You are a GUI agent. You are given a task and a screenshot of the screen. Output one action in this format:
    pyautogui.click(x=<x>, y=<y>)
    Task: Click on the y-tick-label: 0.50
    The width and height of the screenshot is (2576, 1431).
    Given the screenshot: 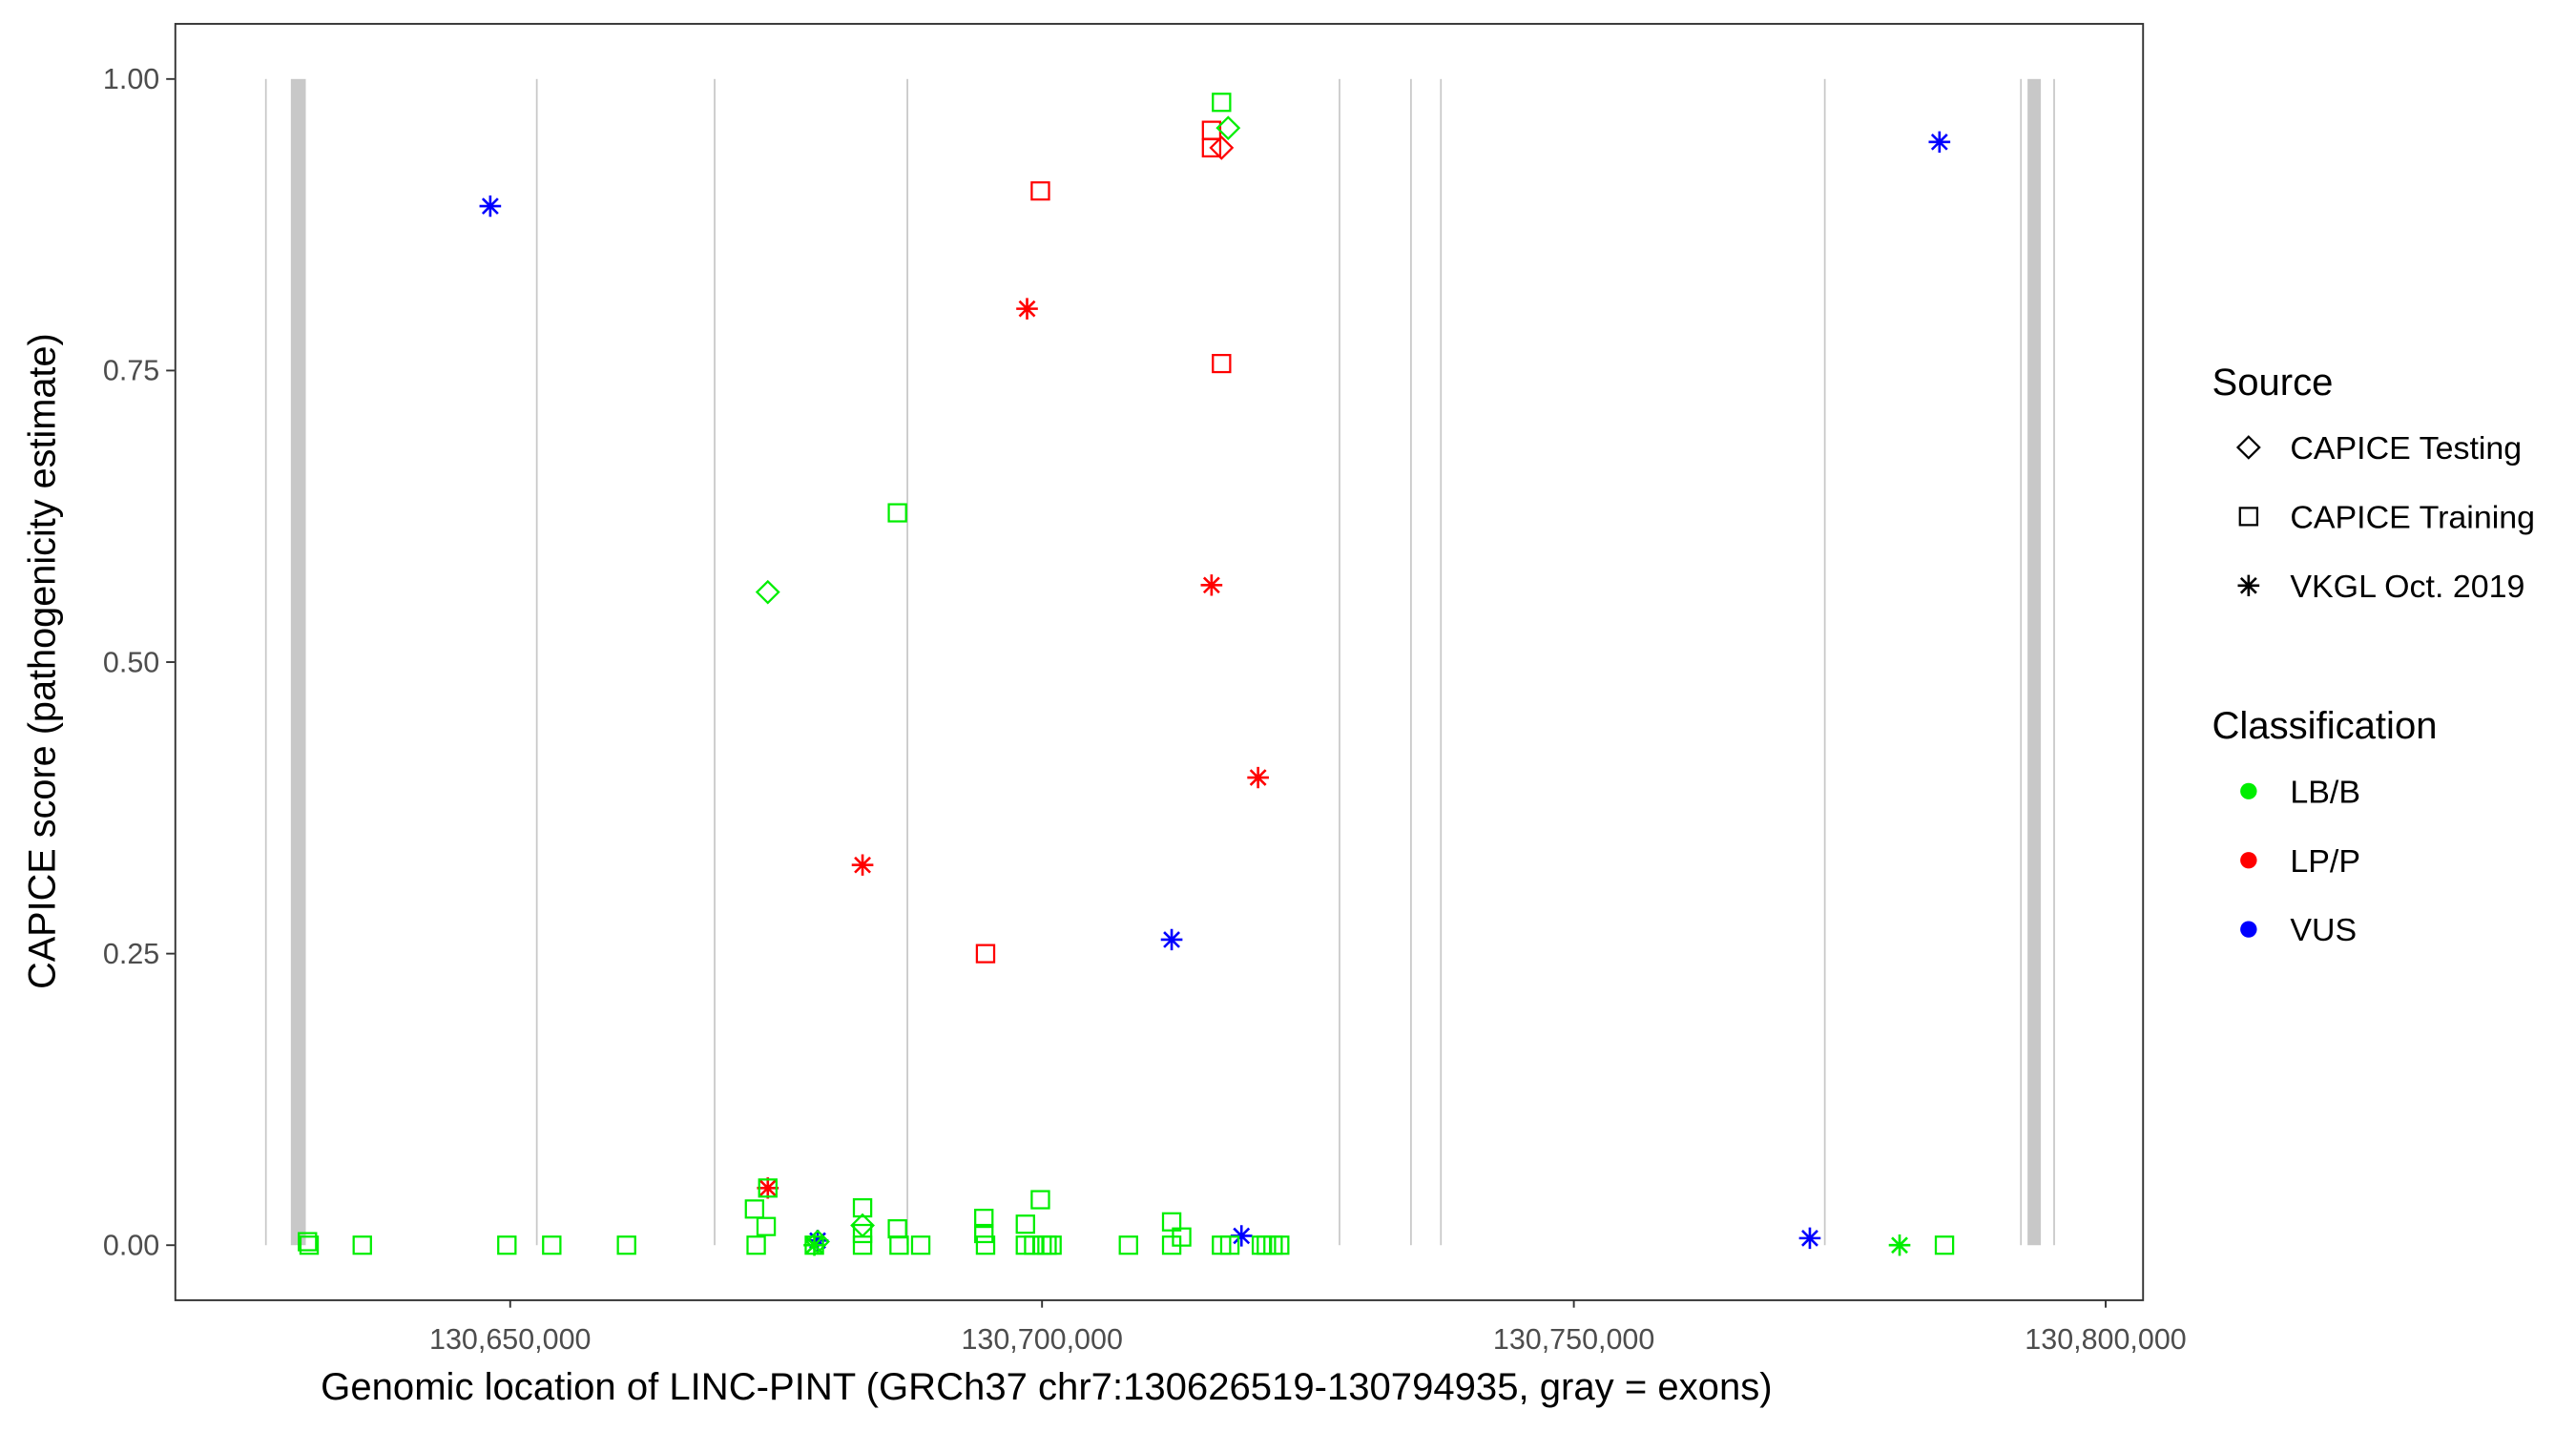 What is the action you would take?
    pyautogui.click(x=131, y=662)
    